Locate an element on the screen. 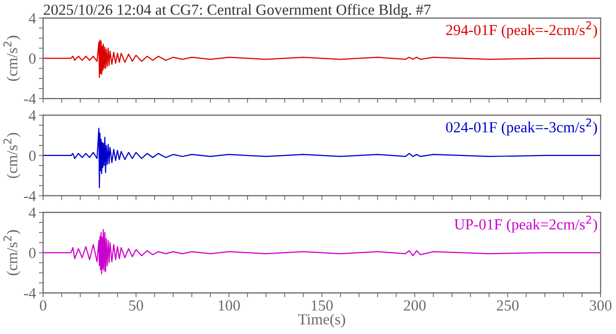  chart-title: 2025/10/26 12:04 at CG7: Central Government Office Bldg. #7 is located at coordinates (237, 11).